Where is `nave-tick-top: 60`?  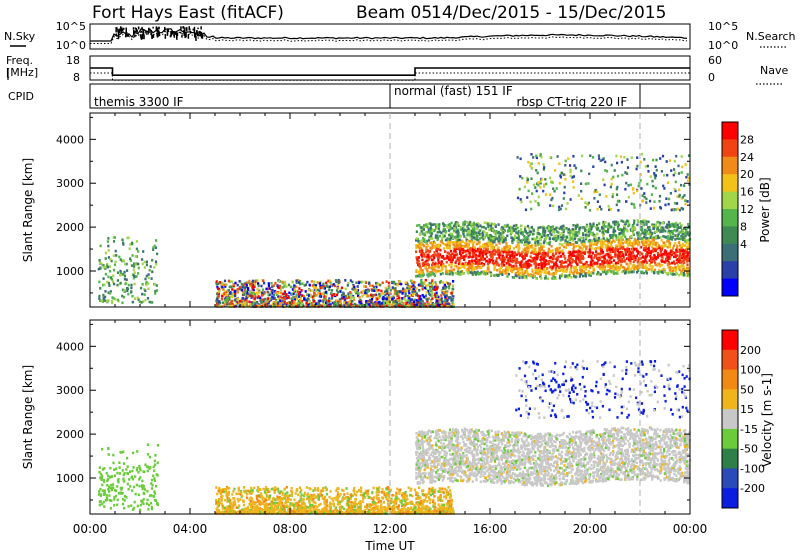 nave-tick-top: 60 is located at coordinates (715, 60).